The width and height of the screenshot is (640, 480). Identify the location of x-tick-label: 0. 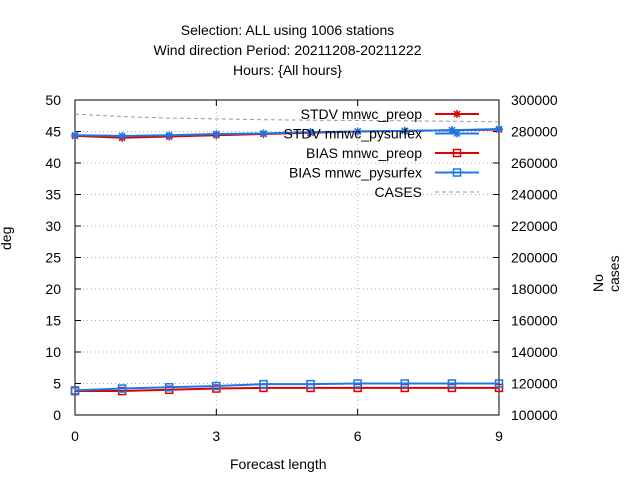
(75, 436).